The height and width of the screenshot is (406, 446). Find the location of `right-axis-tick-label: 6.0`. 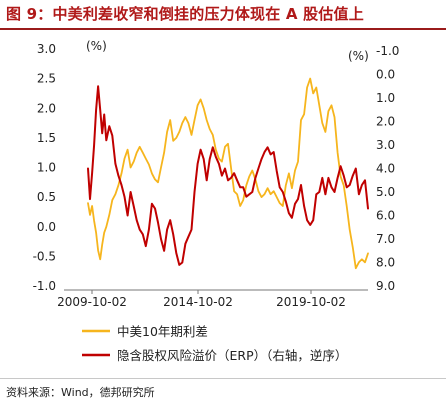

right-axis-tick-label: 6.0 is located at coordinates (385, 216).